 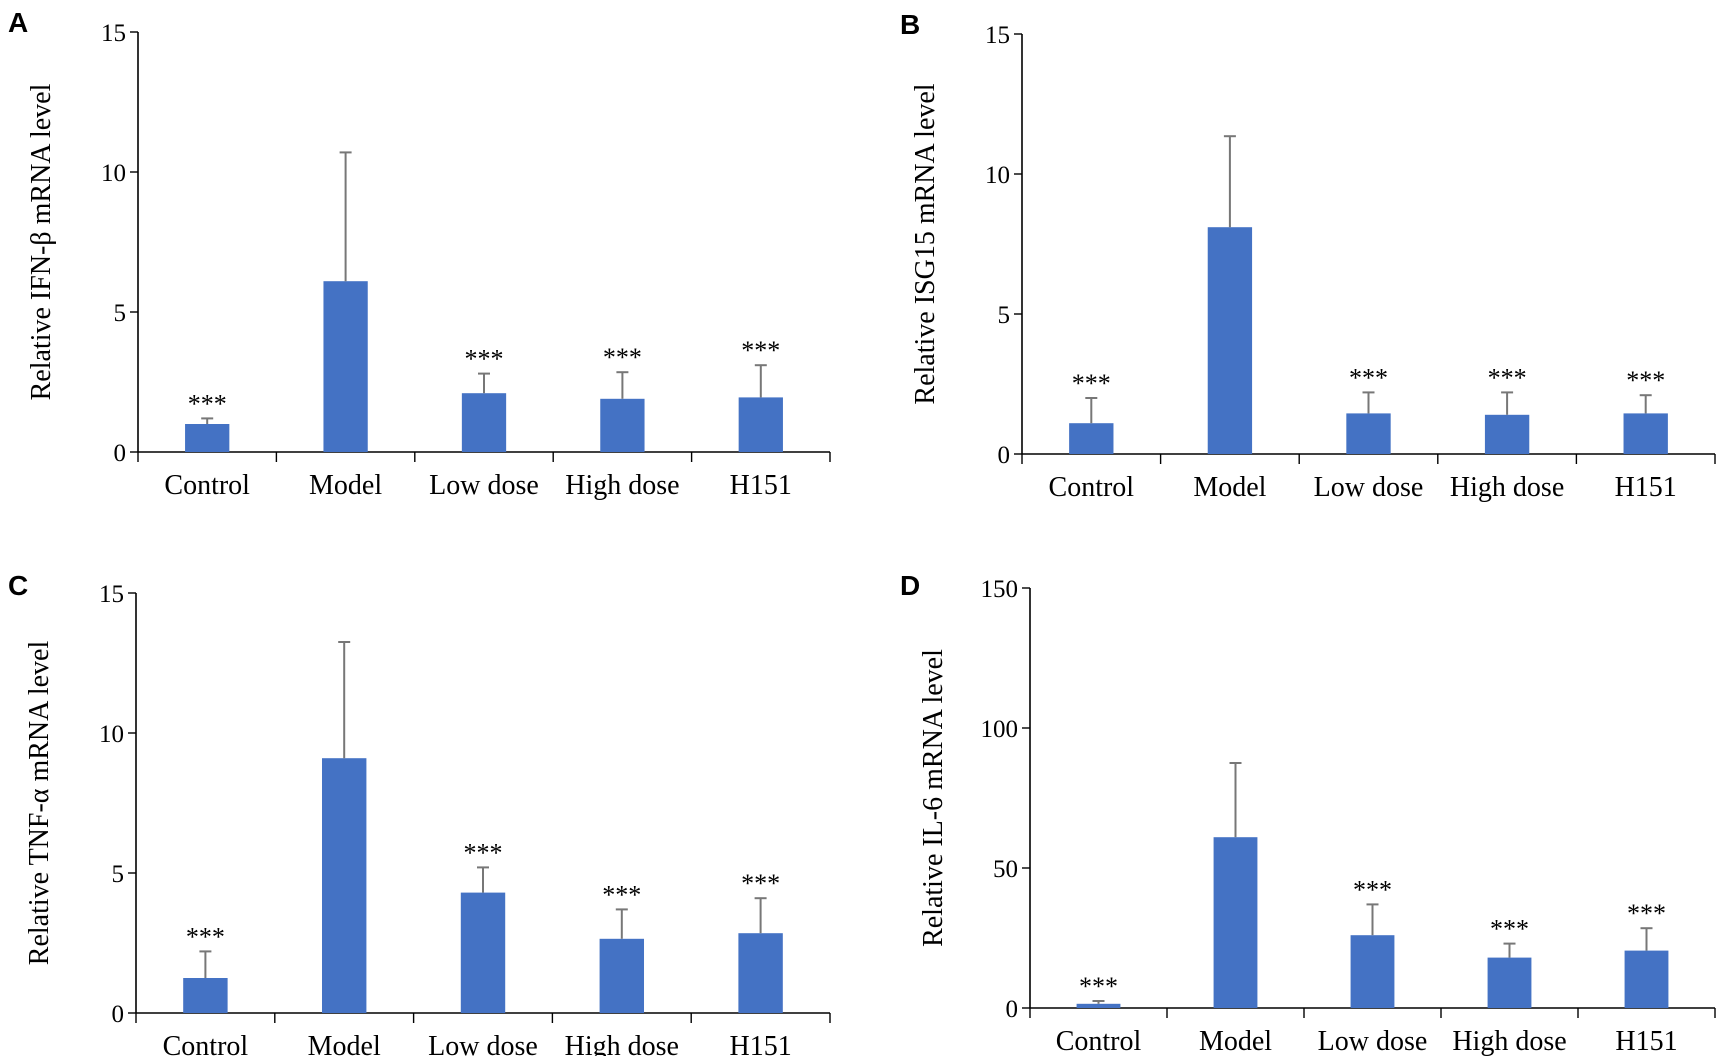 I want to click on y-tick-label: 50, so click(x=1005, y=869).